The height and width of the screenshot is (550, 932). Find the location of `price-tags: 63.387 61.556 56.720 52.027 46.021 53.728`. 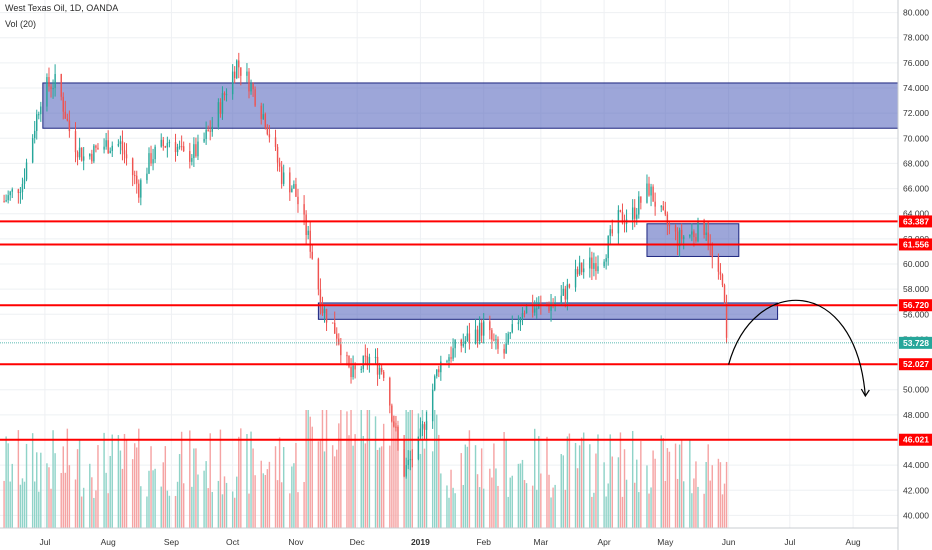

price-tags: 63.387 61.556 56.720 52.027 46.021 53.728 is located at coordinates (915, 330).